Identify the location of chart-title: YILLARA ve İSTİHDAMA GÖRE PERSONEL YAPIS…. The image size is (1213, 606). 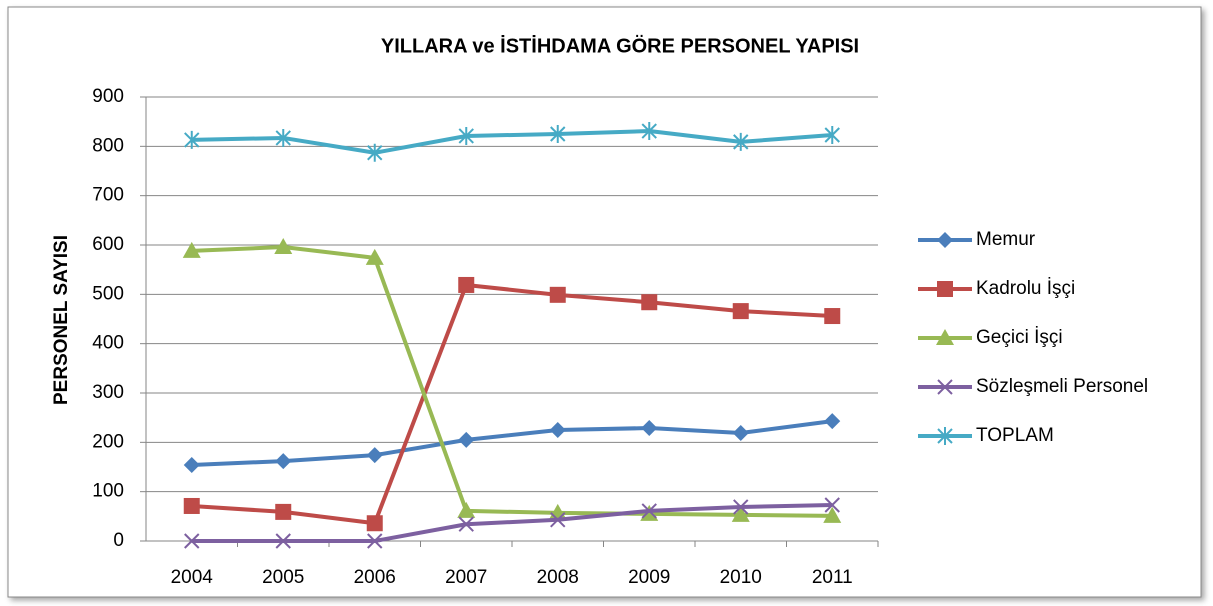
(620, 45).